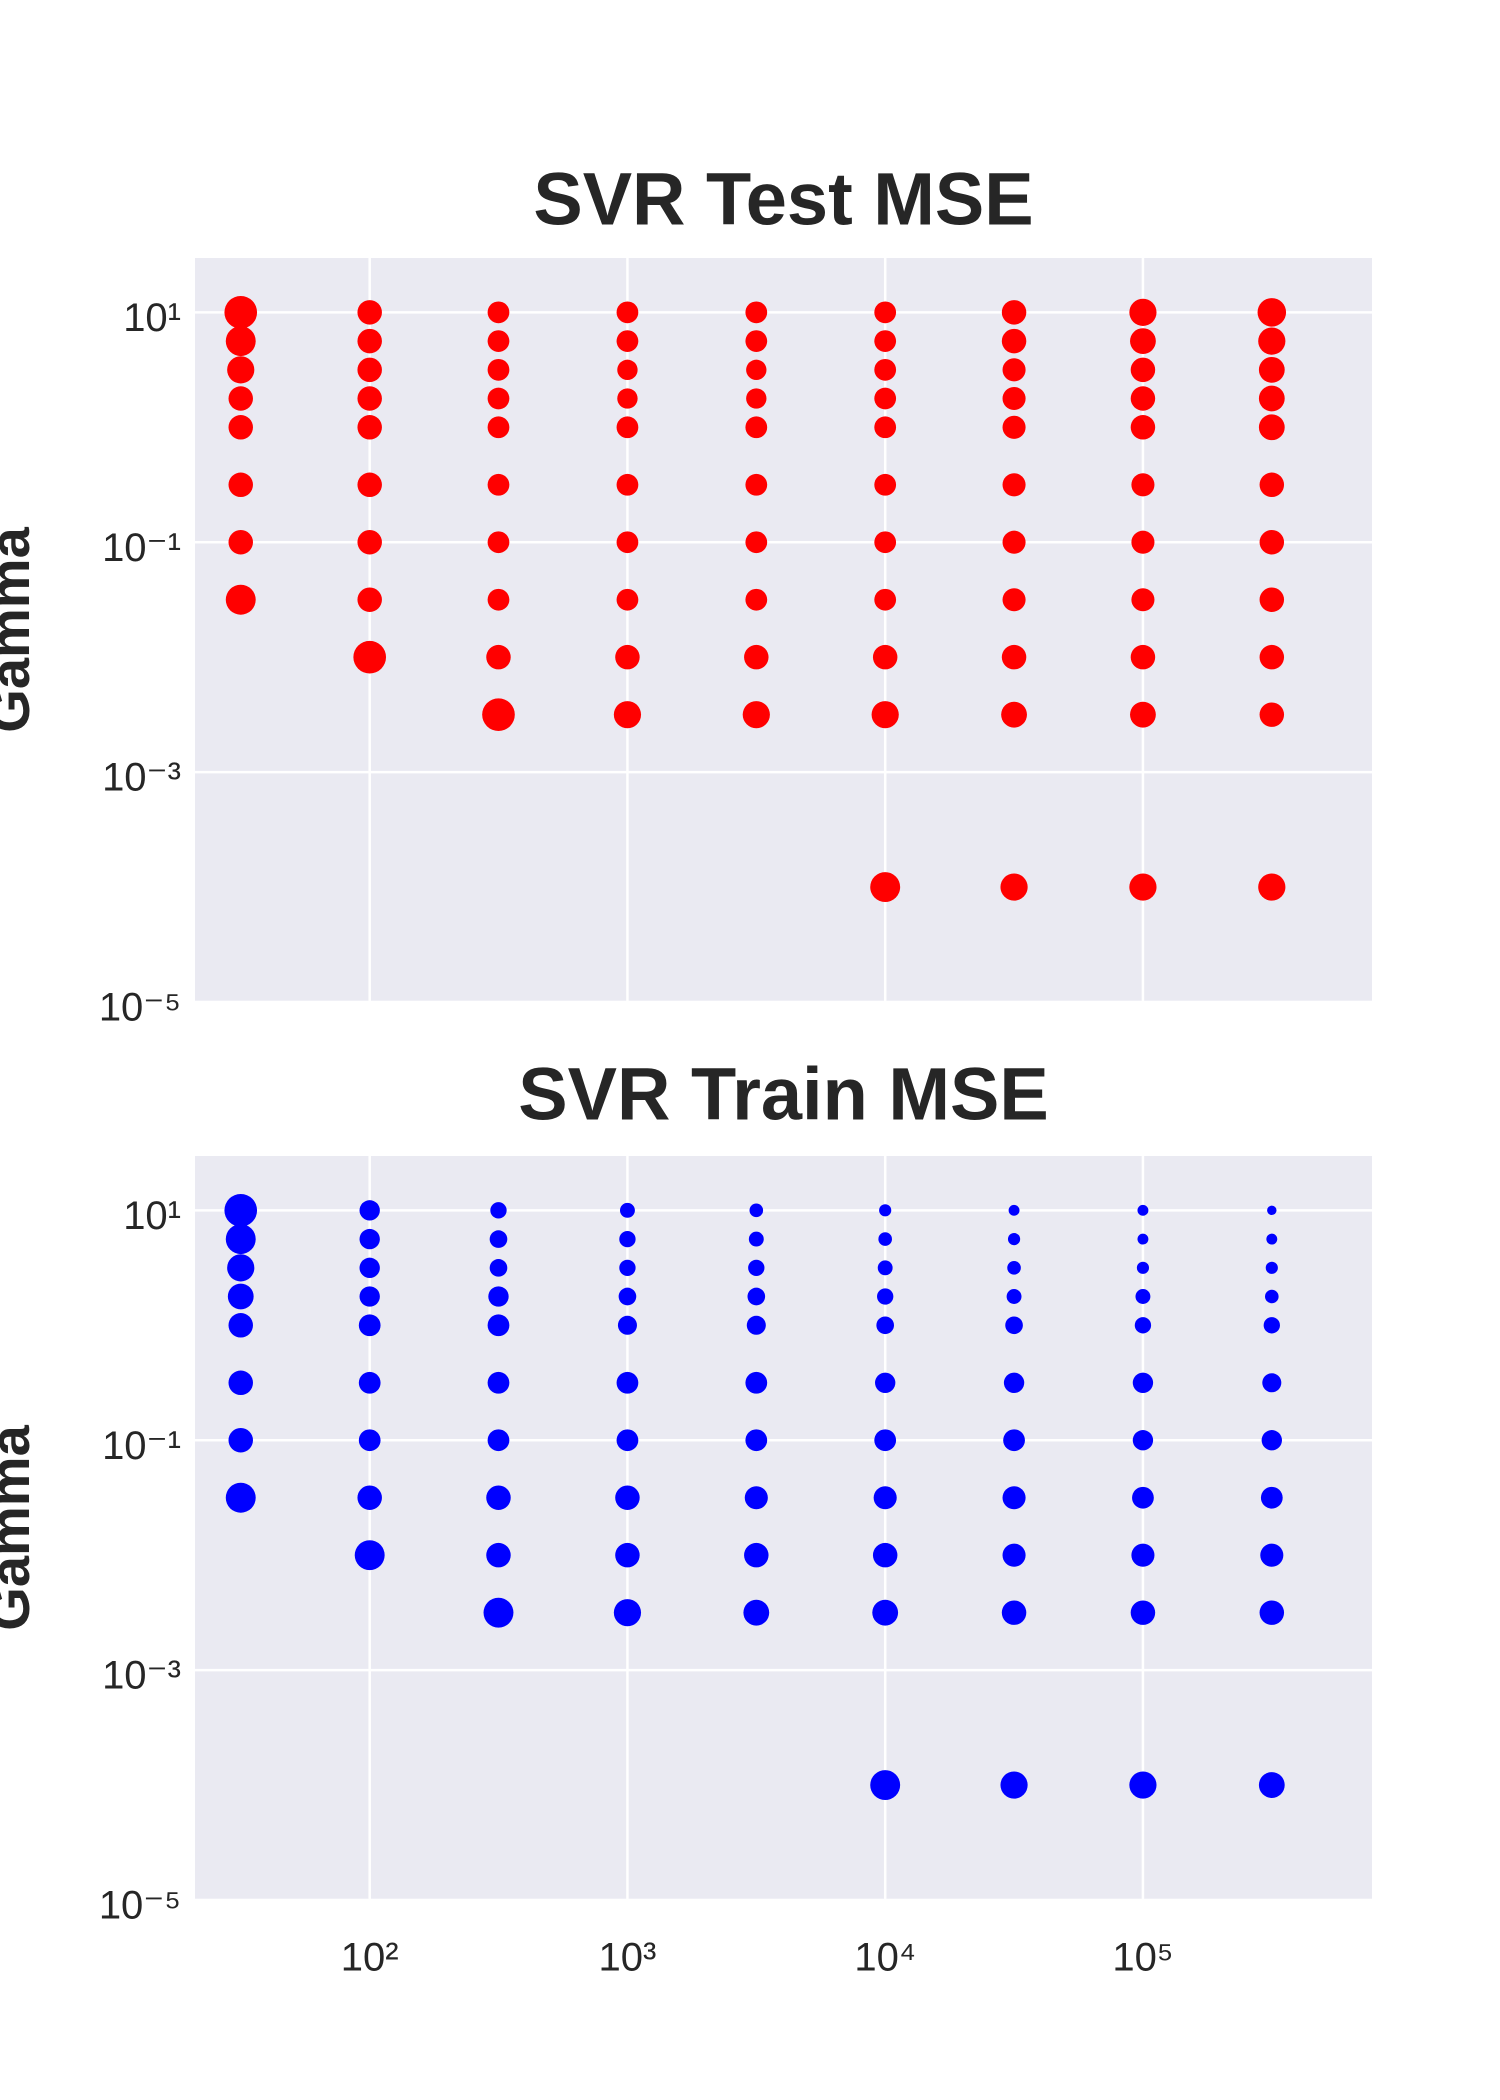 The width and height of the screenshot is (1500, 2100). What do you see at coordinates (140, 1906) in the screenshot?
I see `y-tick-label: 10⁻⁵` at bounding box center [140, 1906].